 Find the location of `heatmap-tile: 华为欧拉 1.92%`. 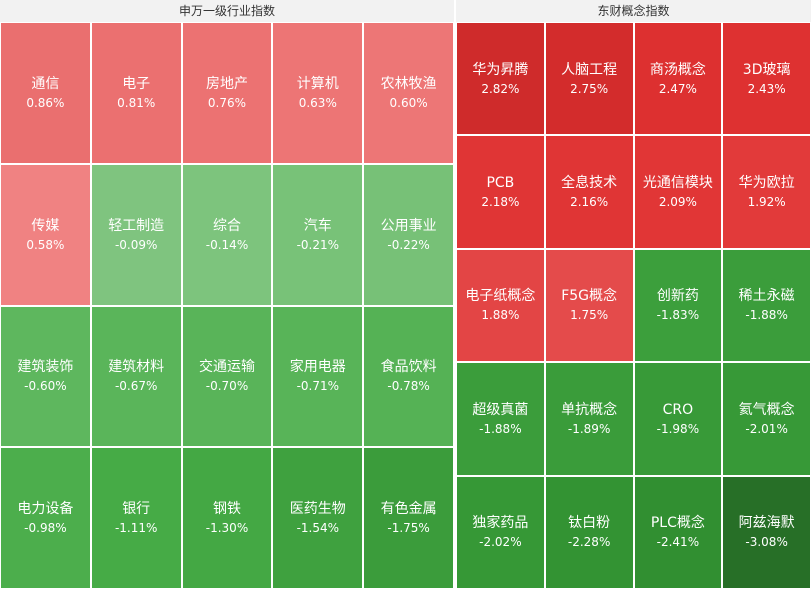

heatmap-tile: 华为欧拉 1.92% is located at coordinates (766, 192).